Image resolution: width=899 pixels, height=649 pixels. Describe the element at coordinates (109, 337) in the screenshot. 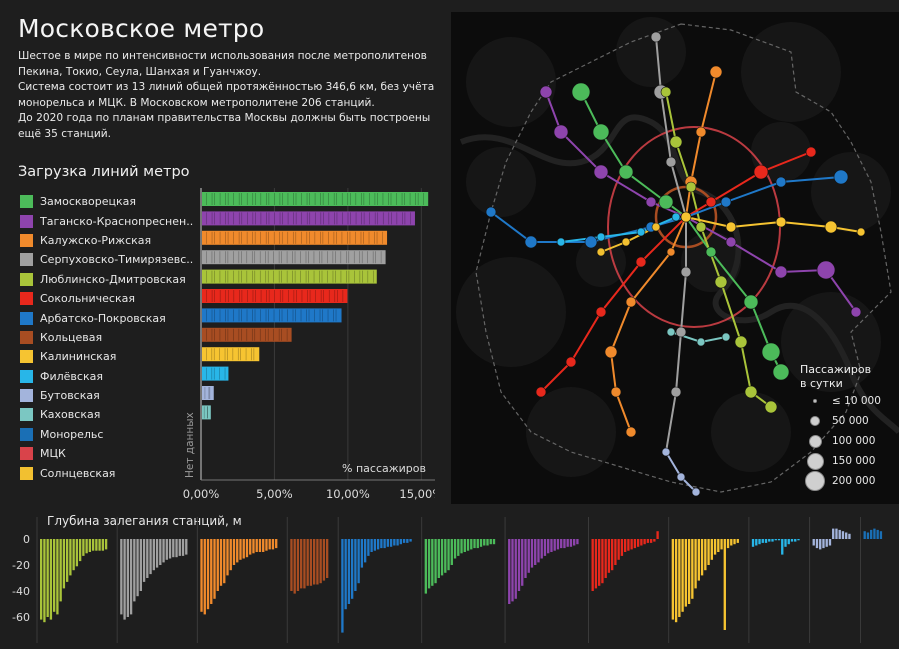

I see `legend-item: Кольцевая` at that location.